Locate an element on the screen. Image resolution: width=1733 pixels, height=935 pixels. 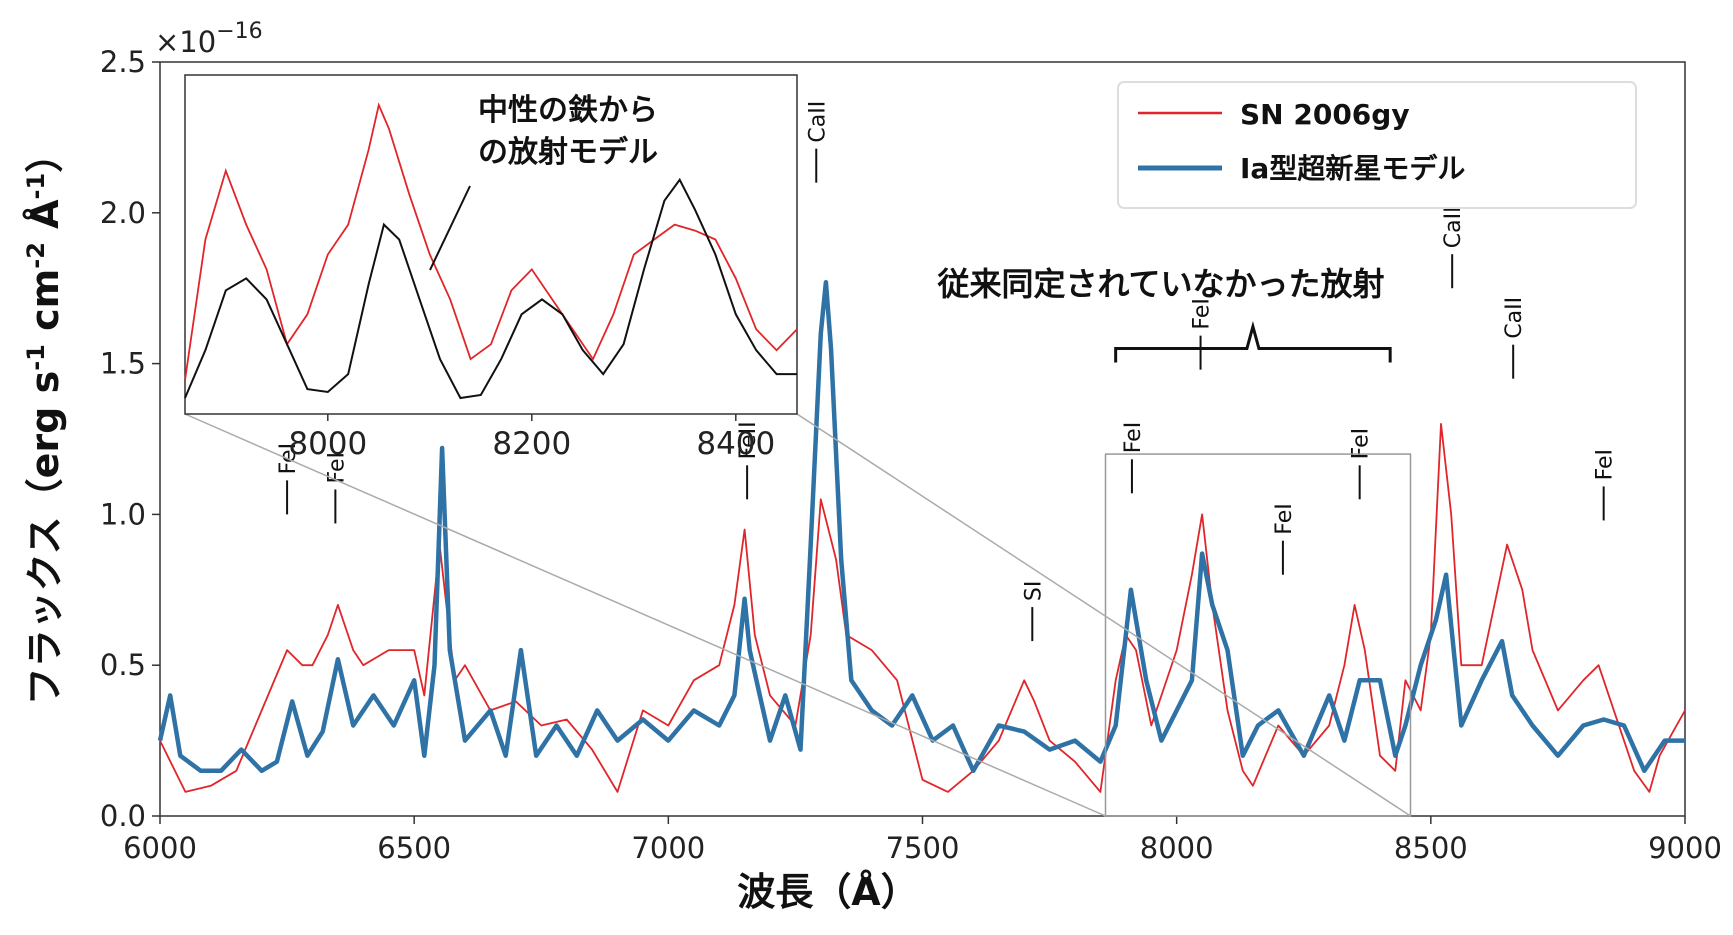
y-tick-label: 1.0 is located at coordinates (123, 514).